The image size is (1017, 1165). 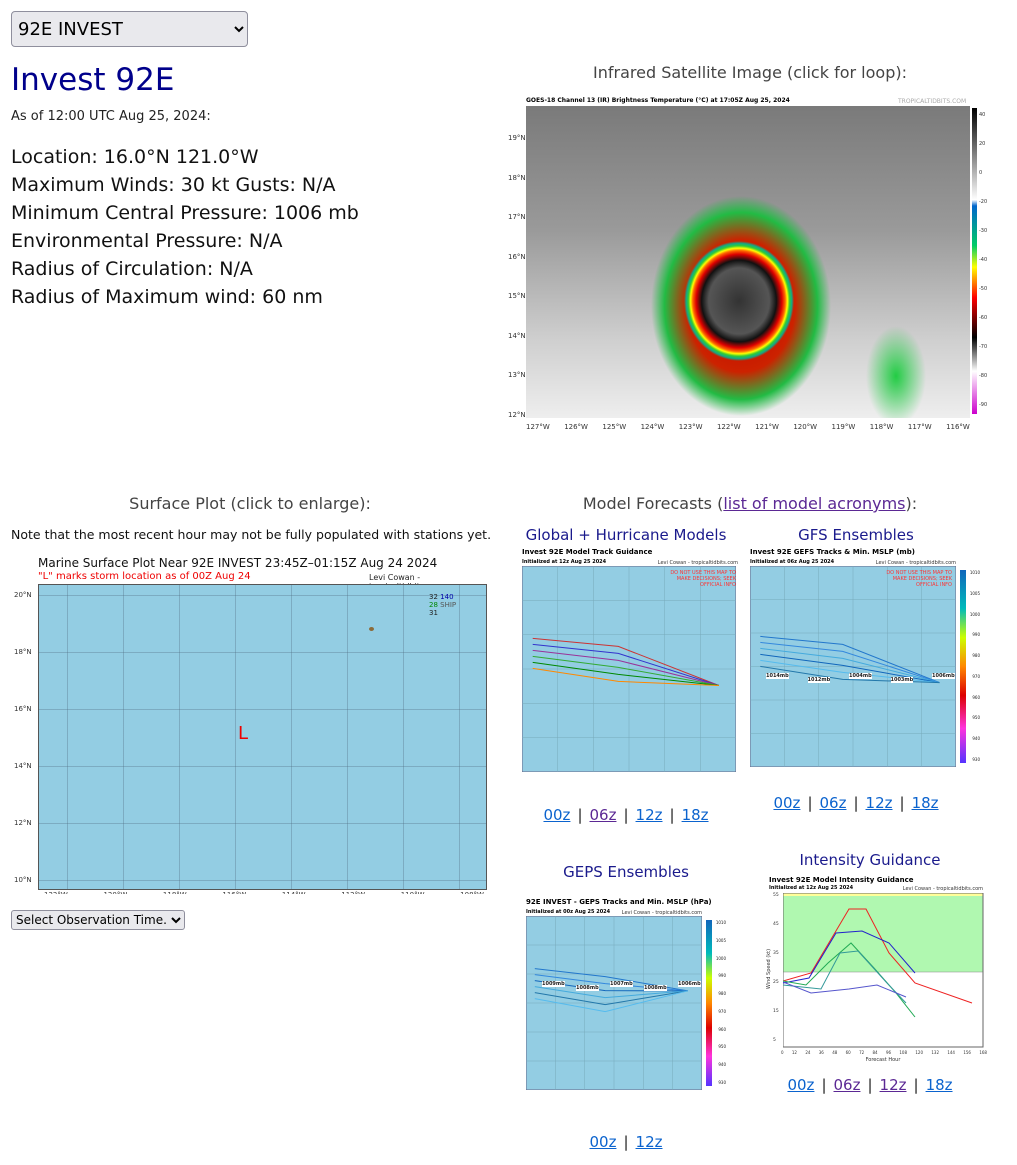 What do you see at coordinates (371, 629) in the screenshot?
I see `island` at bounding box center [371, 629].